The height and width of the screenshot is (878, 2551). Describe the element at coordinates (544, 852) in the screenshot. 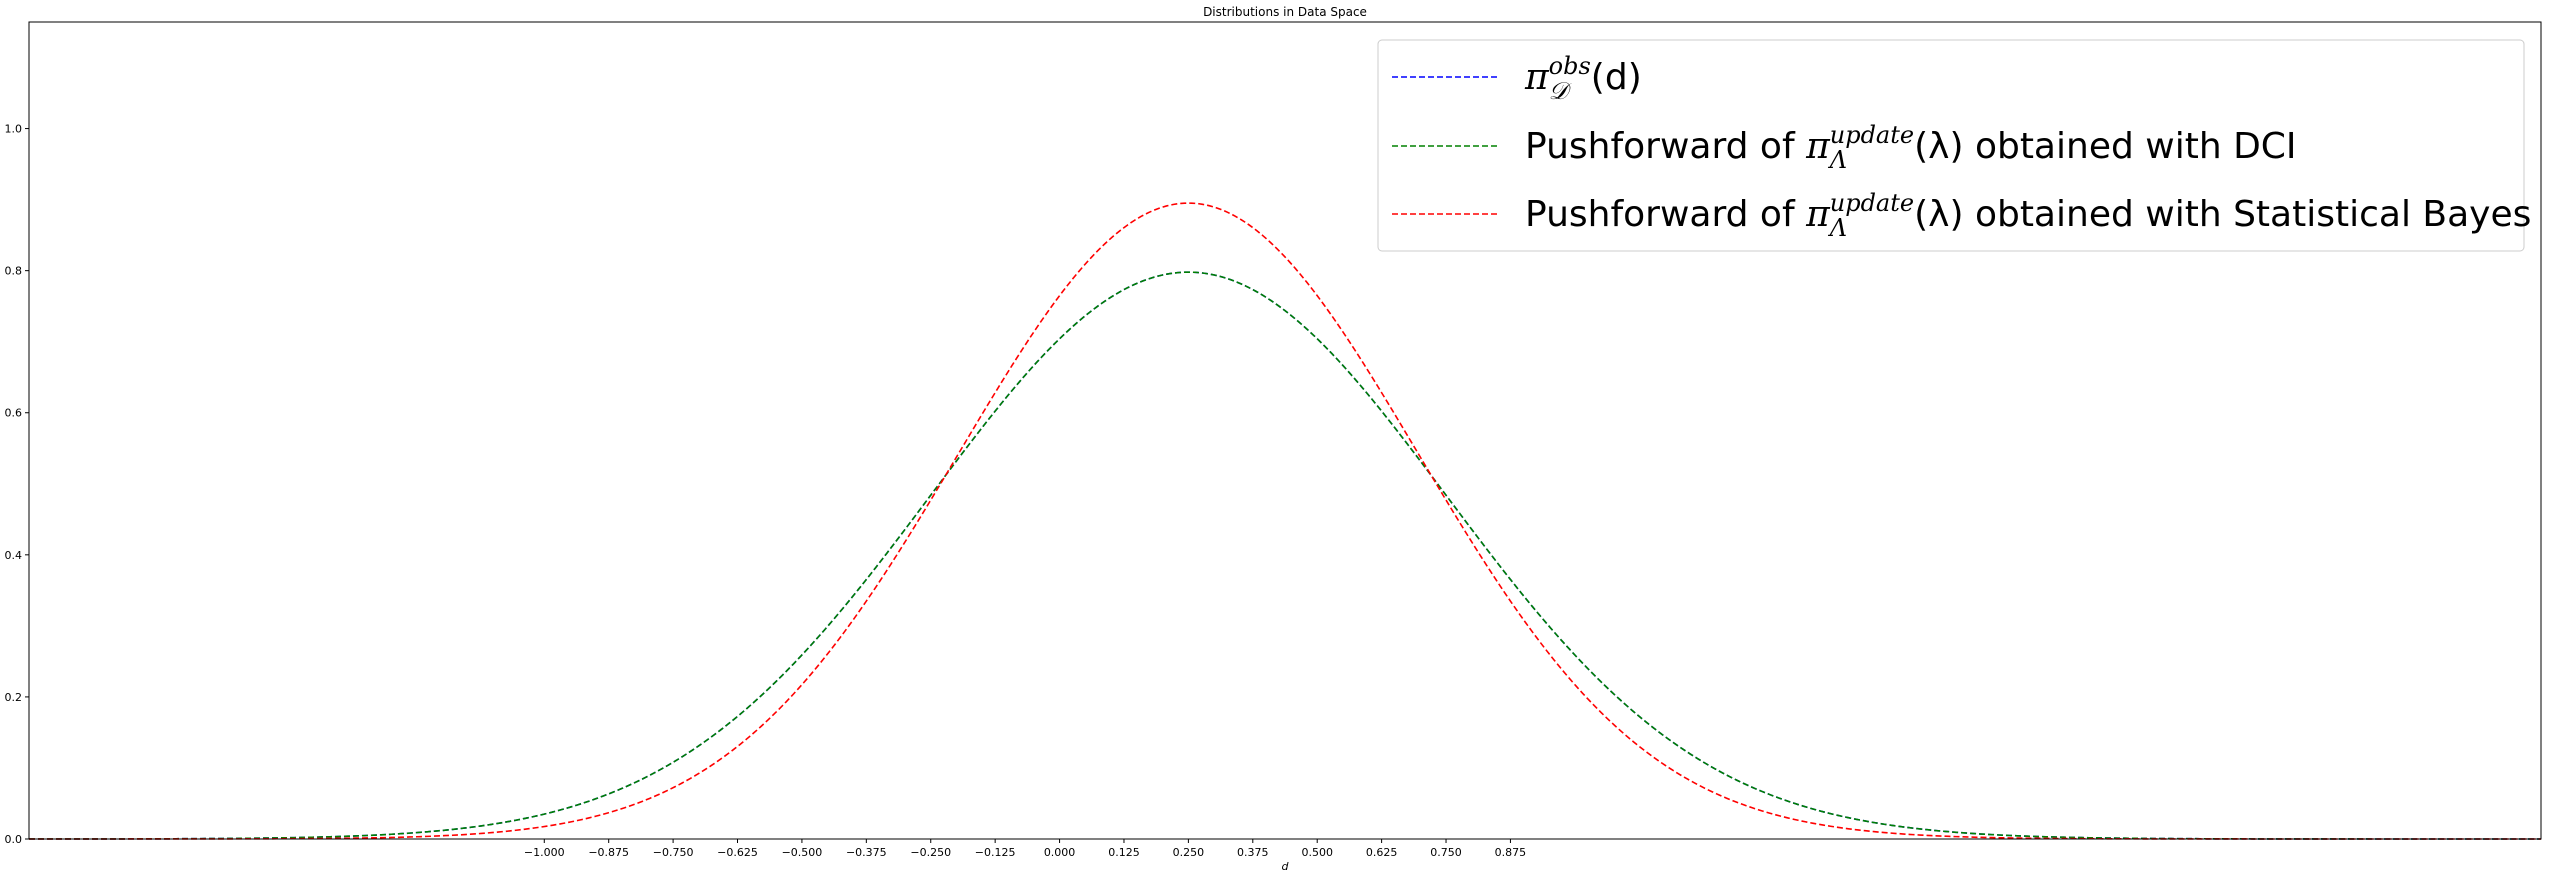

I see `x-tick-label: −1.000` at that location.